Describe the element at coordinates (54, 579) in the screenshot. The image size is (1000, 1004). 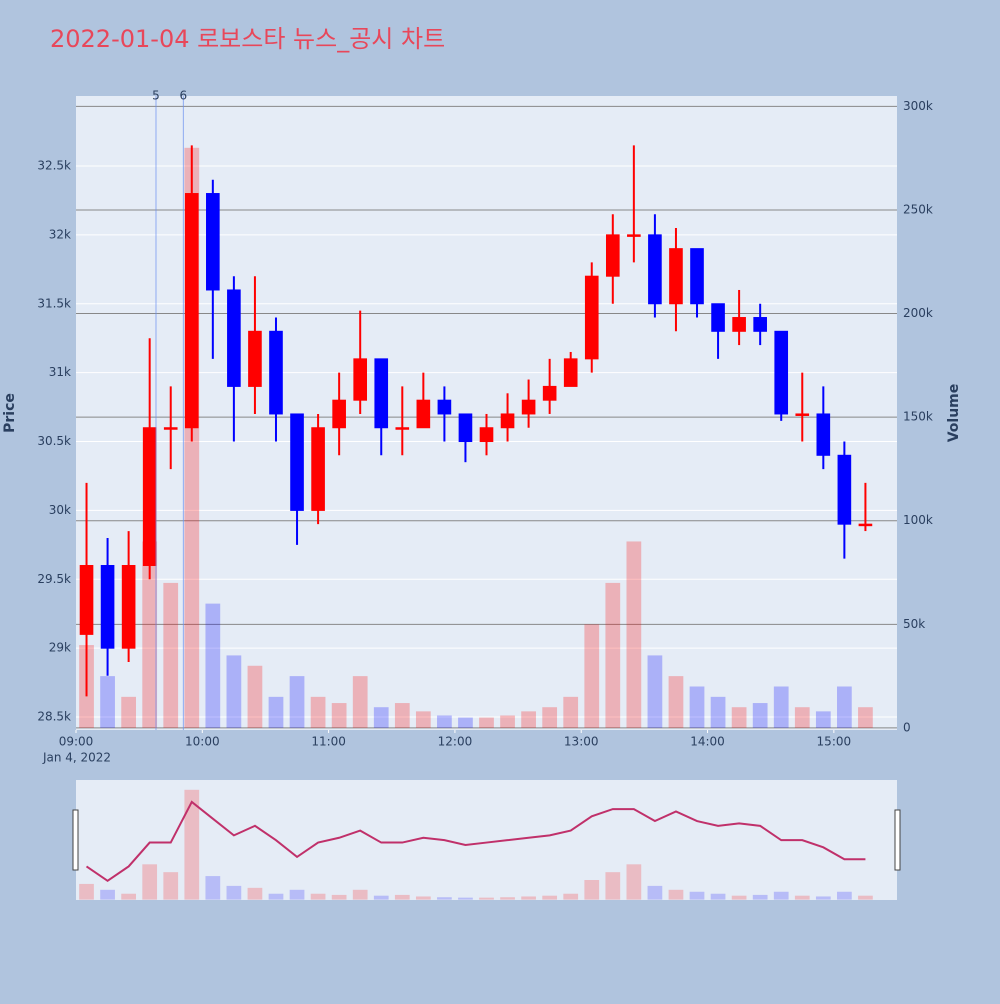
I see `y-tick-label: 29.5k` at that location.